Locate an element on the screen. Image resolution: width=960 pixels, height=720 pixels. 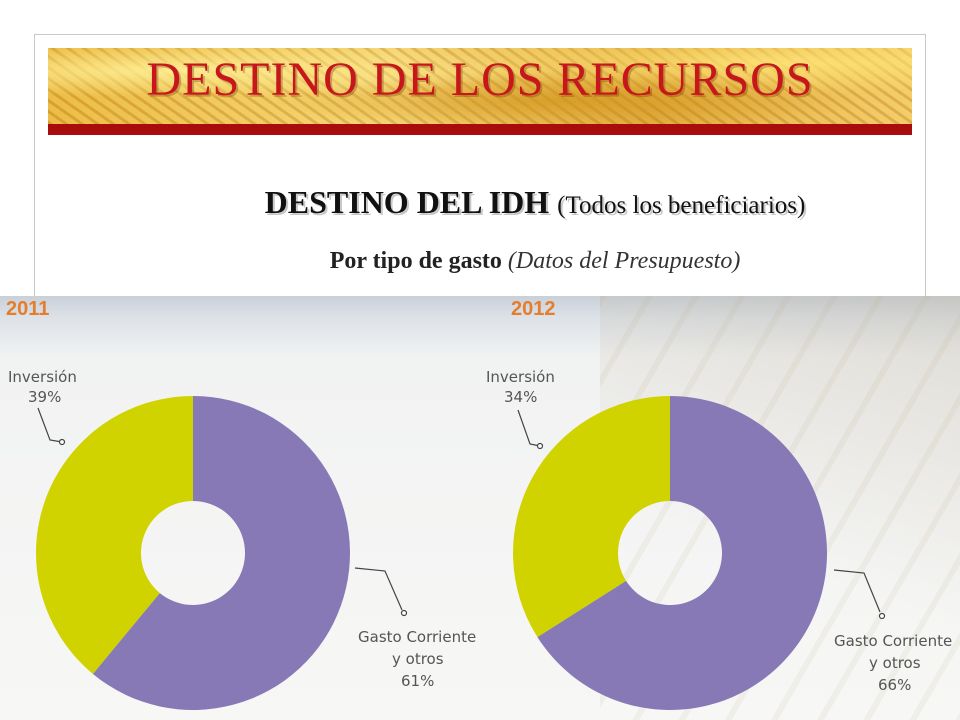
subline-italic: (Datos del Presupuesto) is located at coordinates (624, 261).